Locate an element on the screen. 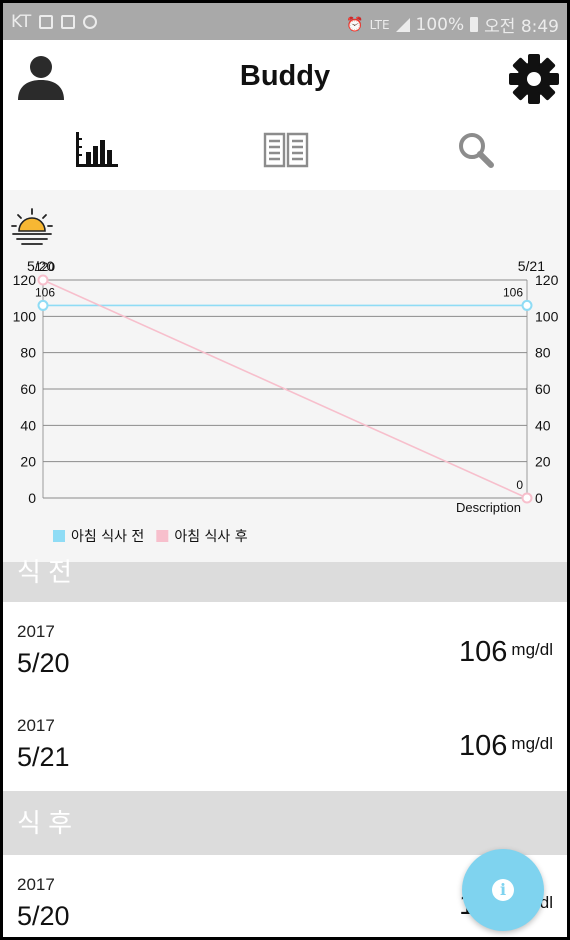  legend-label: 아침 식사 전 is located at coordinates (107, 537).